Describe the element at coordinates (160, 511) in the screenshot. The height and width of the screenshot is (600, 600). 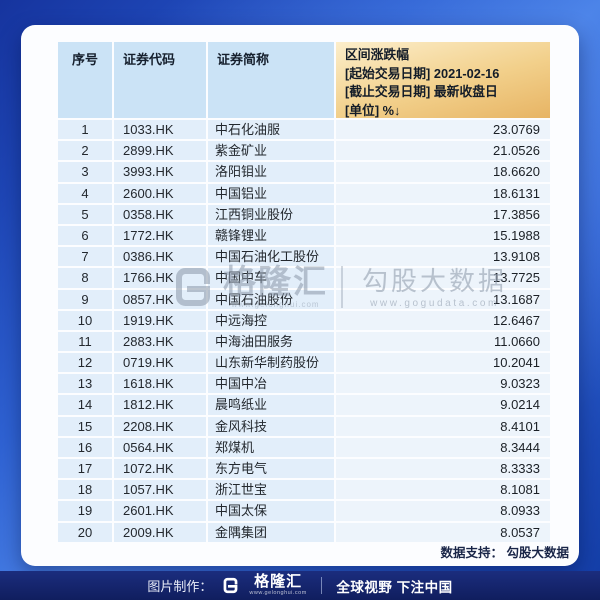
I see `row-code-cell: 2601.HK` at that location.